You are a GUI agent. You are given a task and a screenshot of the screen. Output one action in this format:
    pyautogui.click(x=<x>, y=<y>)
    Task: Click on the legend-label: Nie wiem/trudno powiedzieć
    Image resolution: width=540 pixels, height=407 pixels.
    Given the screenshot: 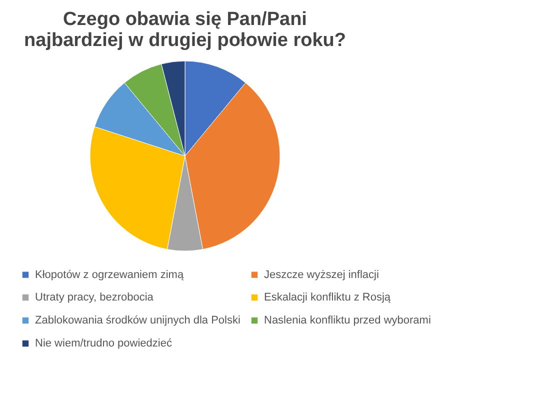 What is the action you would take?
    pyautogui.click(x=103, y=344)
    